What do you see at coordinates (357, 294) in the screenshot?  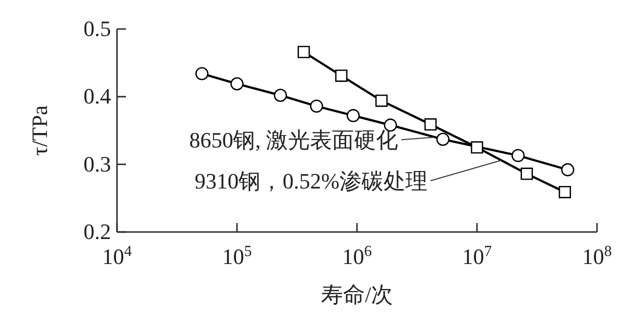 I see `x-axis-title: 寿命/次` at bounding box center [357, 294].